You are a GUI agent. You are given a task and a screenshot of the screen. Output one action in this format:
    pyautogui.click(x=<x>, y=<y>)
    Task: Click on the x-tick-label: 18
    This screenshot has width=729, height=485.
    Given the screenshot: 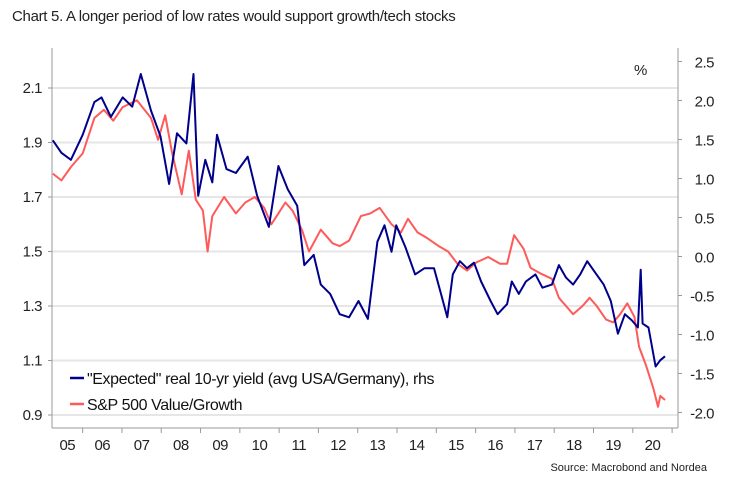 What is the action you would take?
    pyautogui.click(x=574, y=445)
    